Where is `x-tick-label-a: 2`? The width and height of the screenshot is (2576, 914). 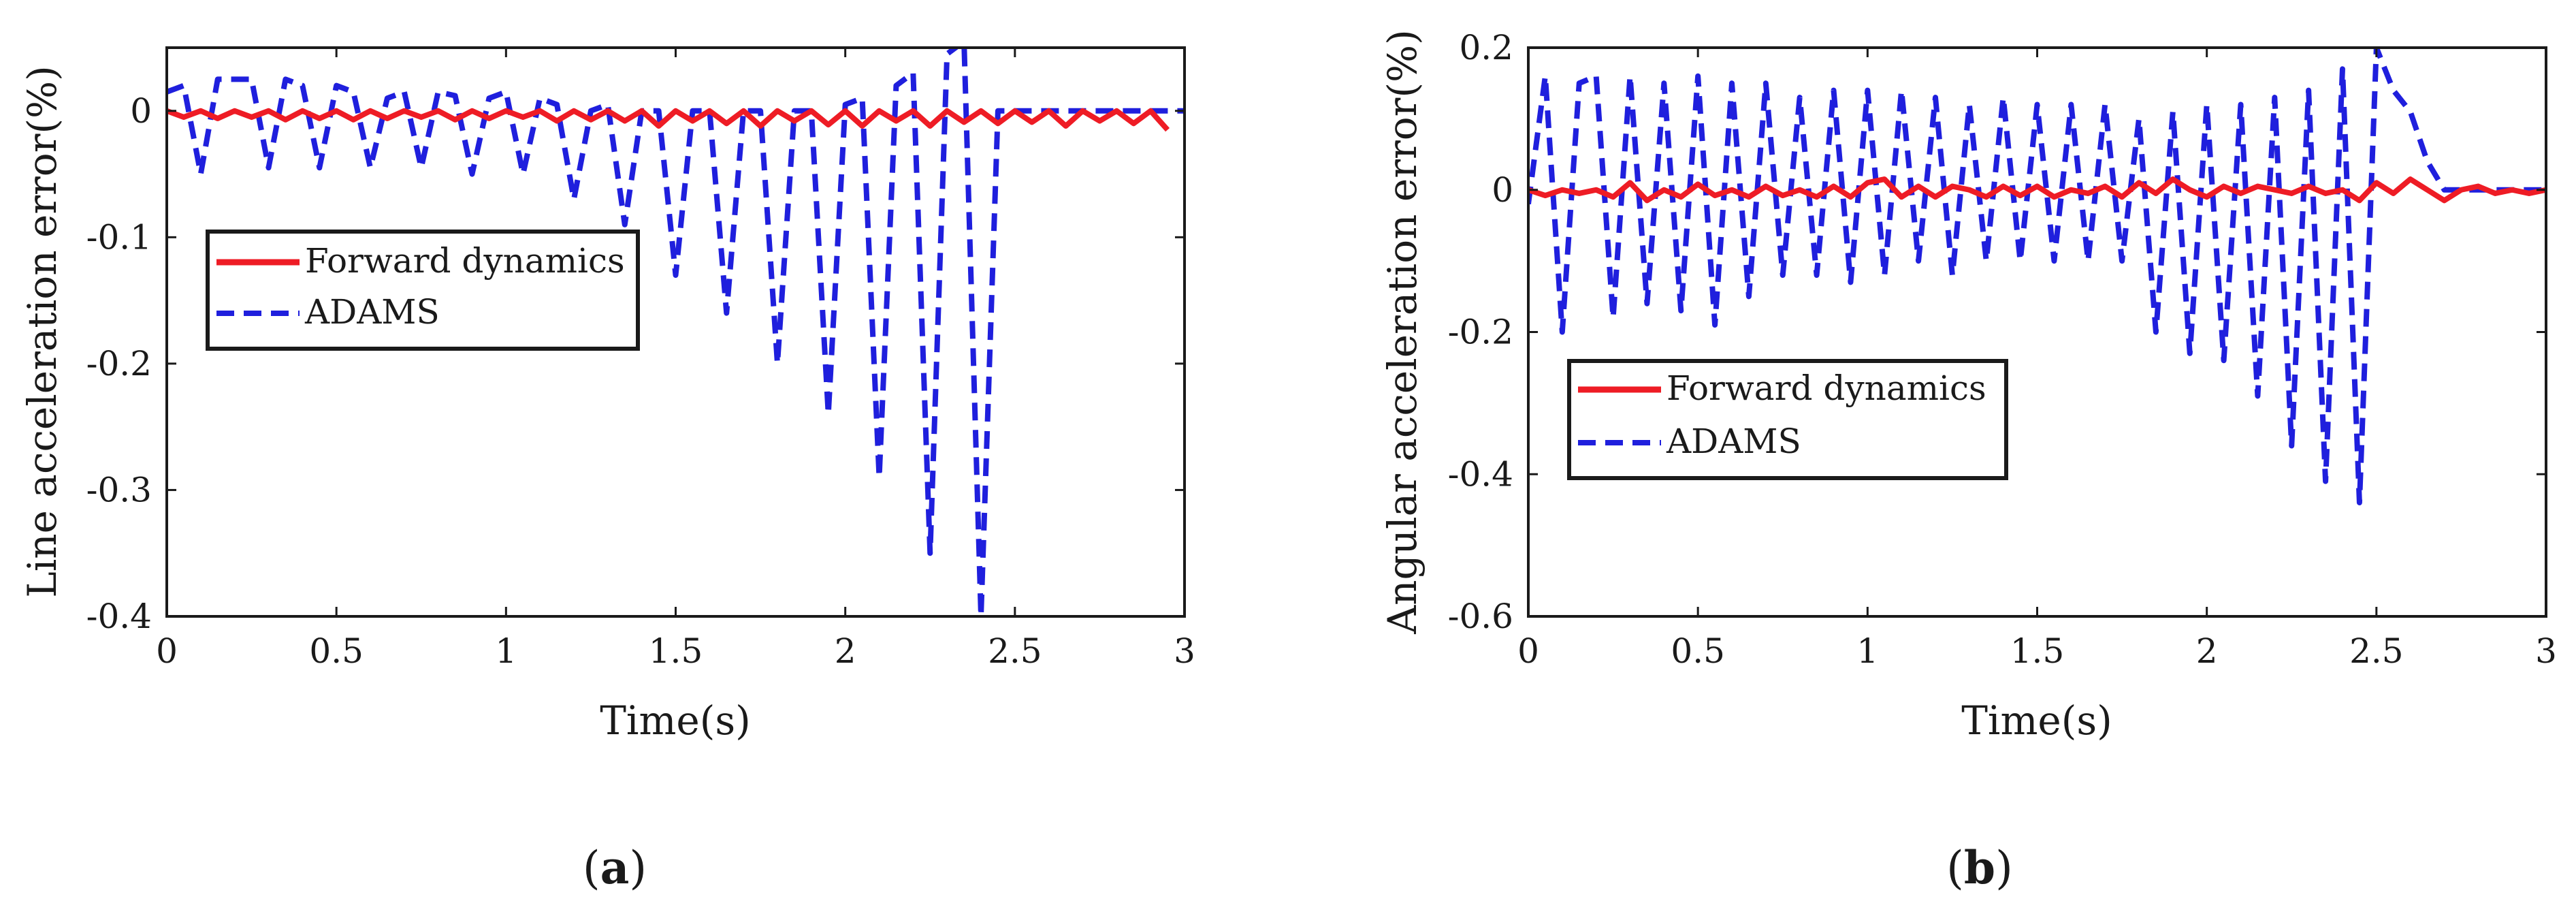
x-tick-label-a: 2 is located at coordinates (845, 651).